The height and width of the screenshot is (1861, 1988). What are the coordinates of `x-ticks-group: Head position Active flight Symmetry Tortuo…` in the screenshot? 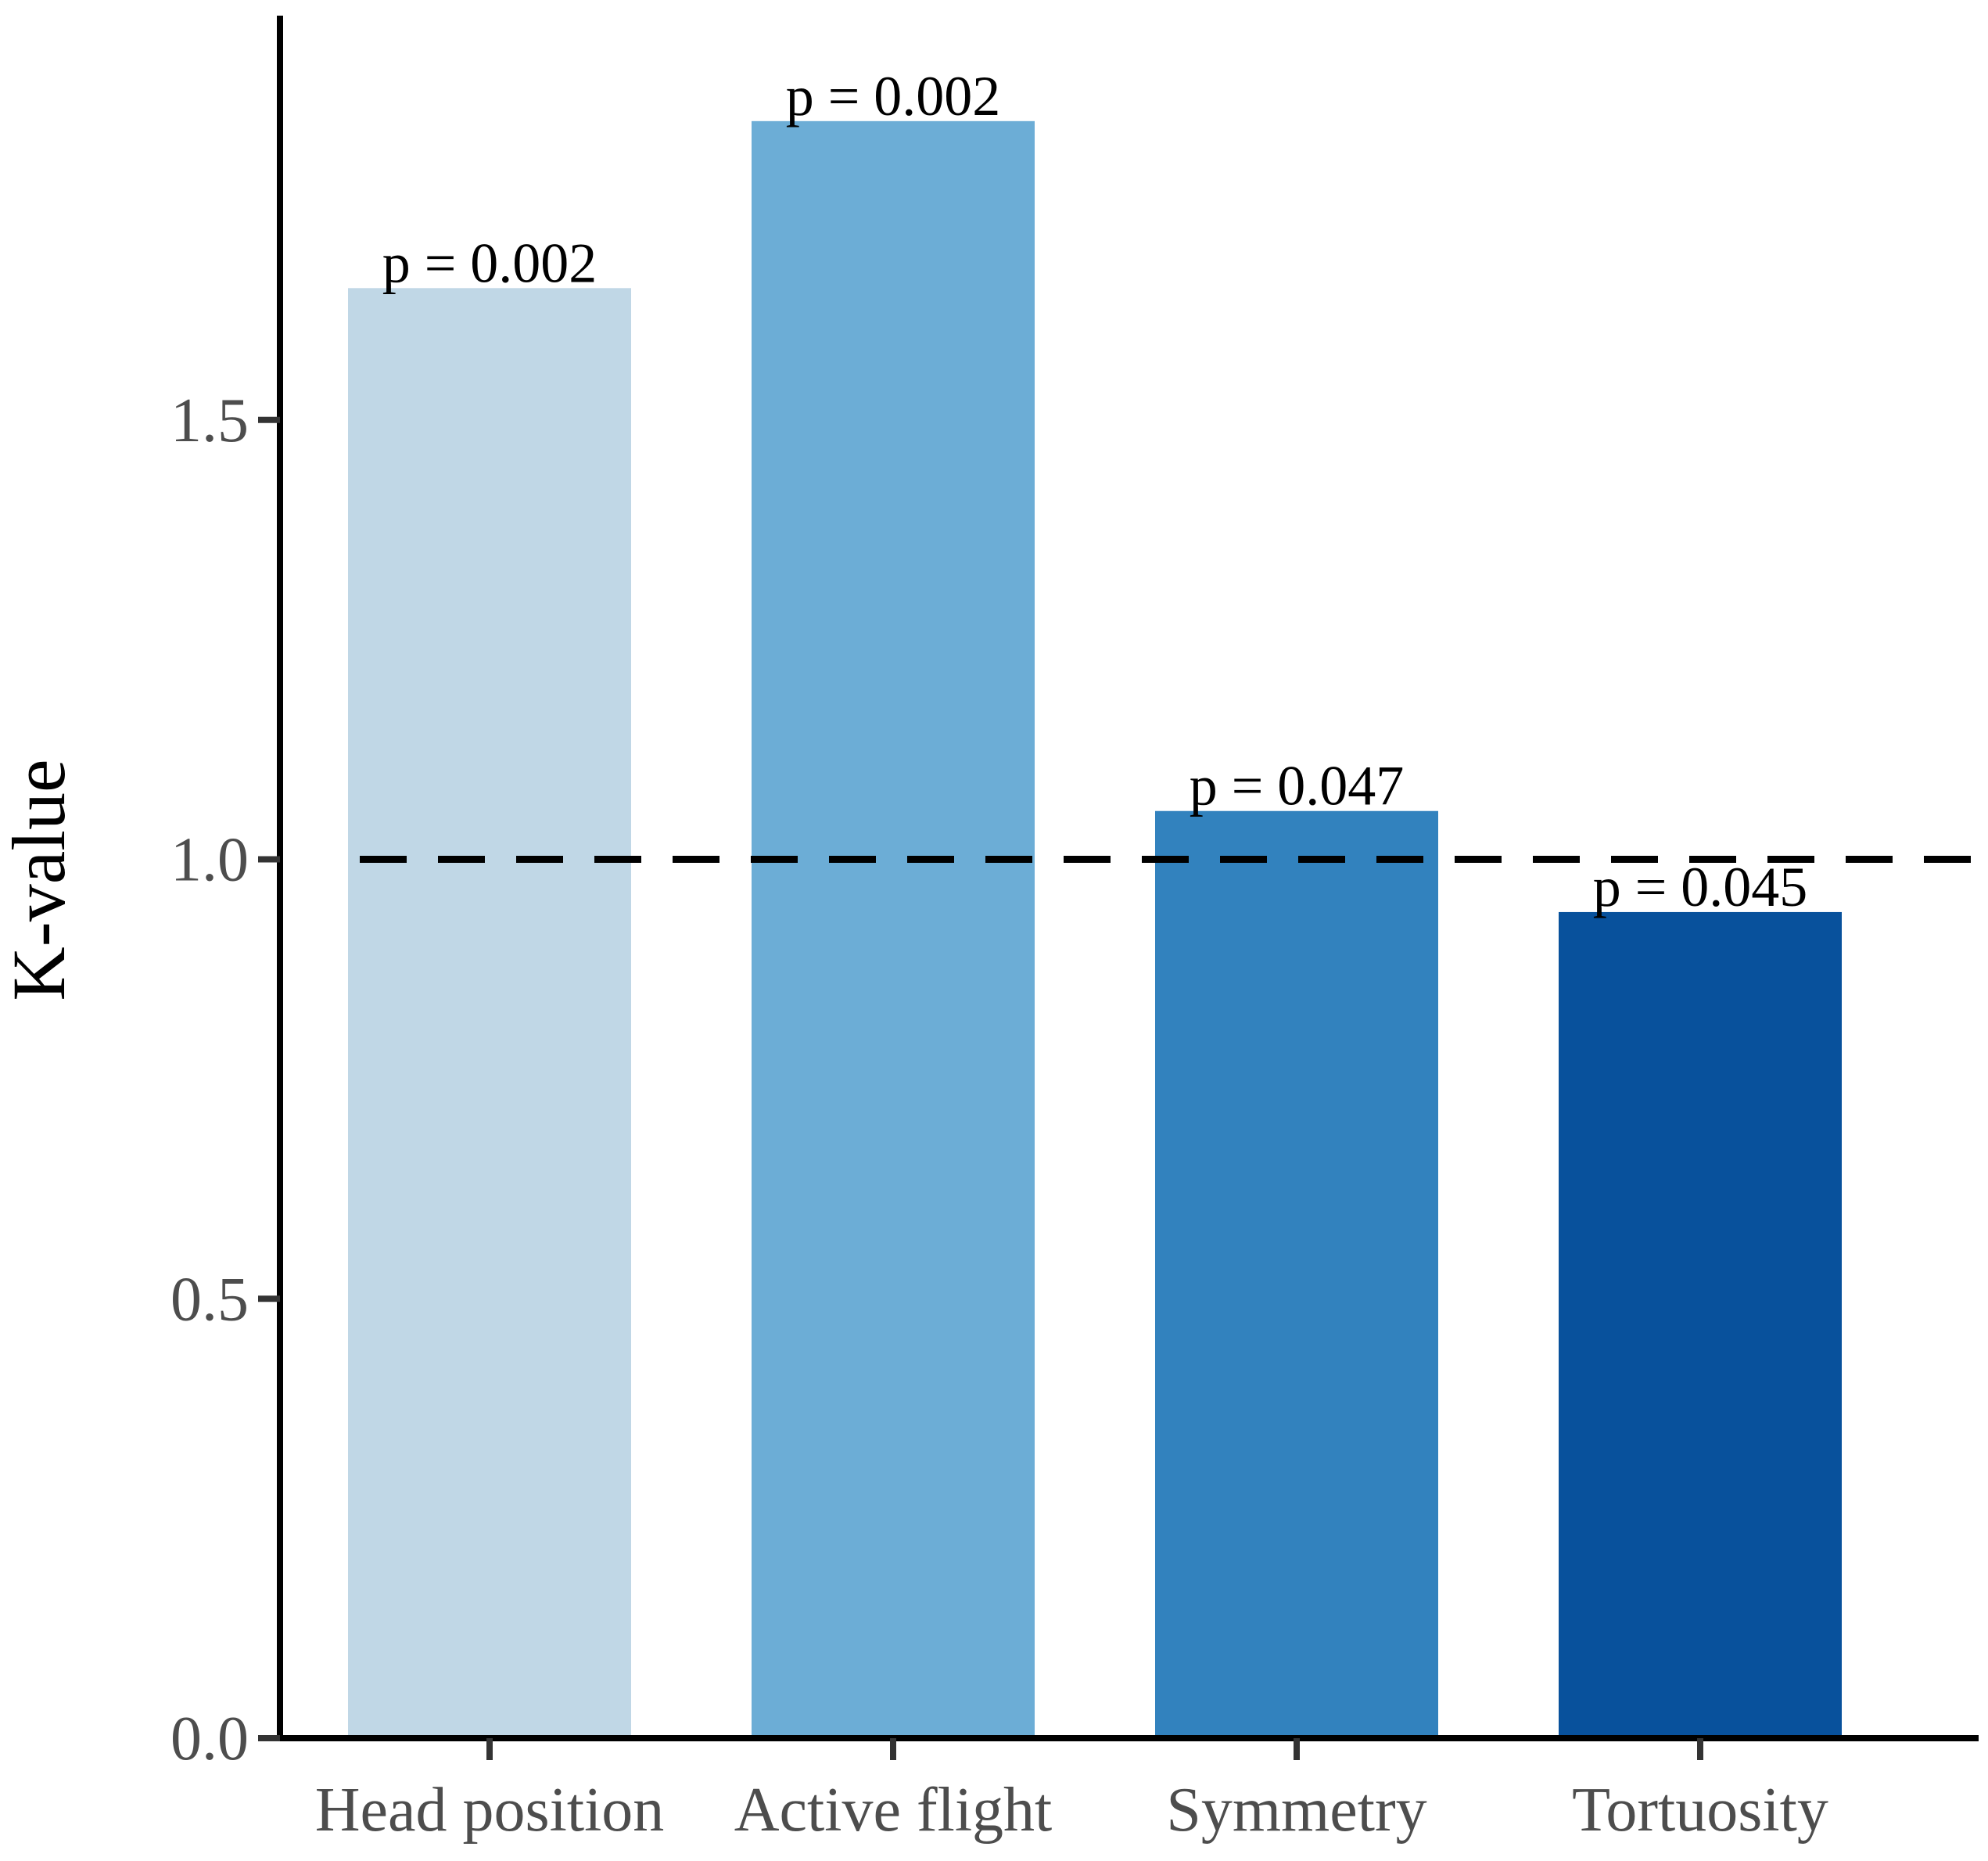 It's located at (1072, 1791).